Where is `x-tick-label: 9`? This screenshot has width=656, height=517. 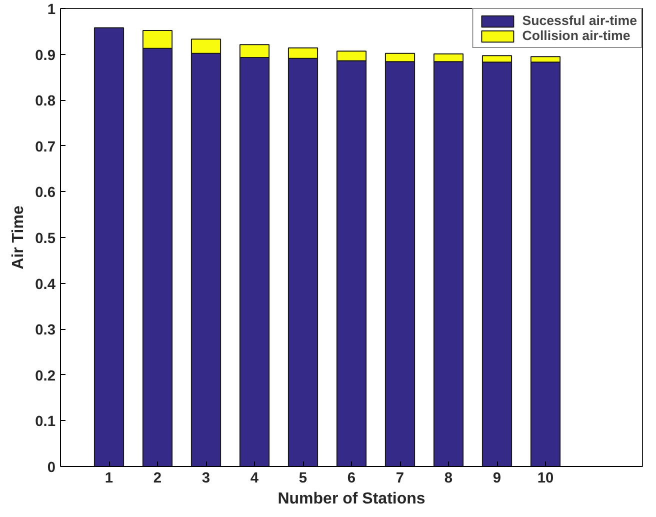 x-tick-label: 9 is located at coordinates (497, 478).